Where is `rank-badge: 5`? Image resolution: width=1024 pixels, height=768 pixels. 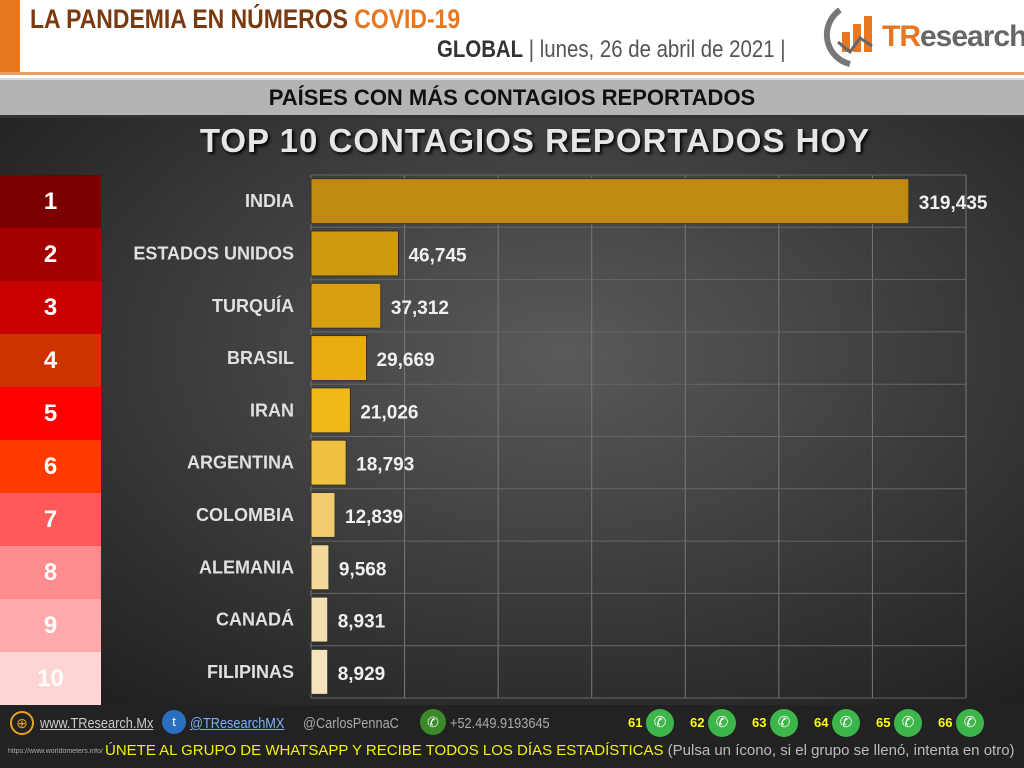
rank-badge: 5 is located at coordinates (50, 413).